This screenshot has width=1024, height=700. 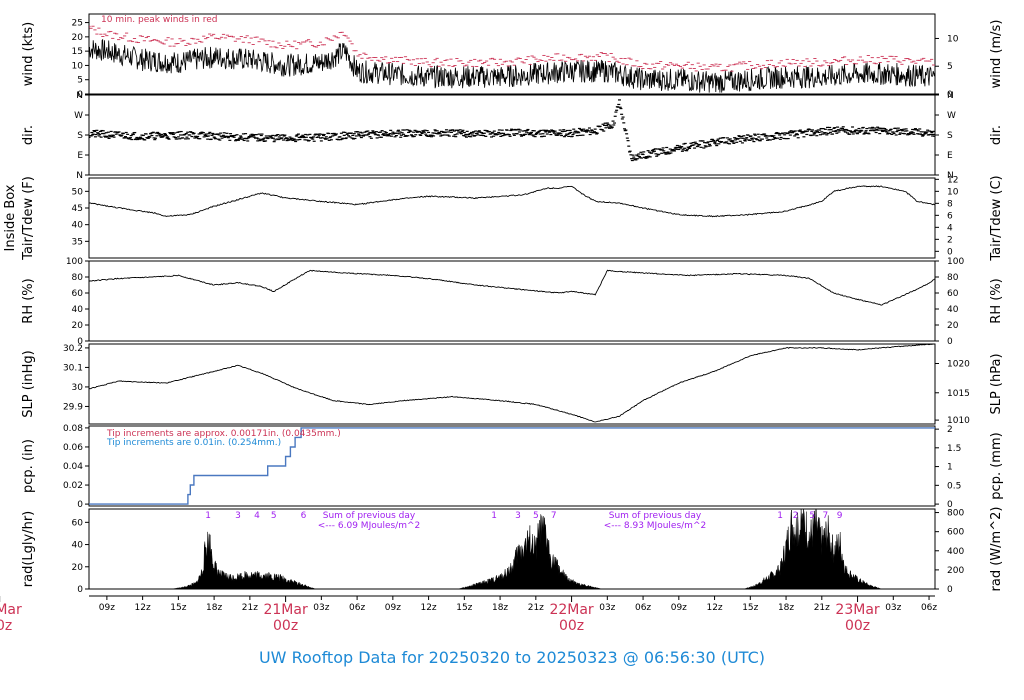 What do you see at coordinates (369, 516) in the screenshot?
I see `rad-day-sum-line1: Sum of previous day` at bounding box center [369, 516].